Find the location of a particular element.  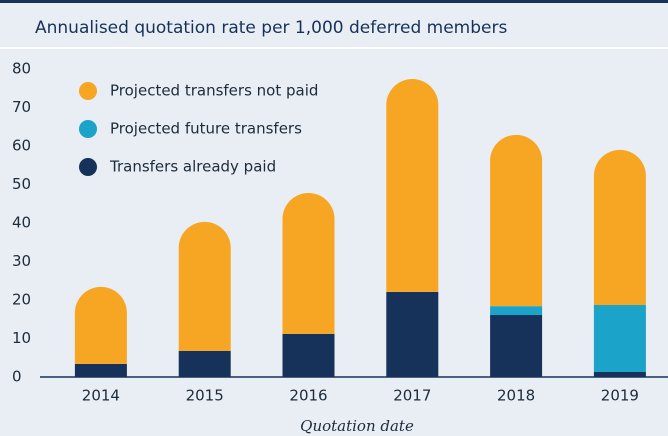

legend-label: Projected future transfers is located at coordinates (206, 129).